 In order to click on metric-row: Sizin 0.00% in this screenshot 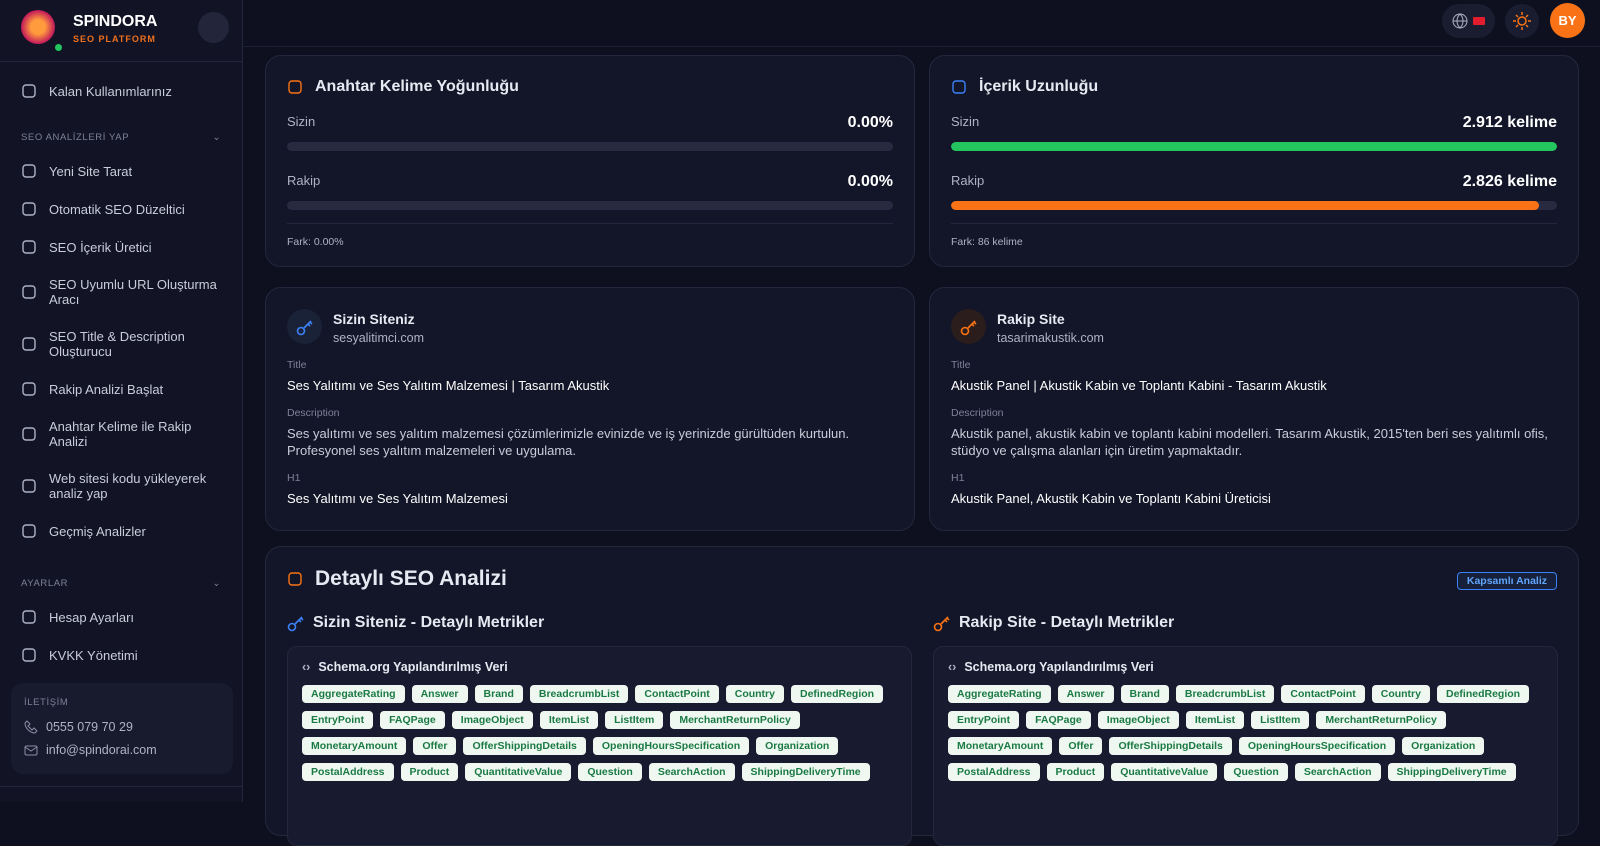, I will do `click(590, 123)`.